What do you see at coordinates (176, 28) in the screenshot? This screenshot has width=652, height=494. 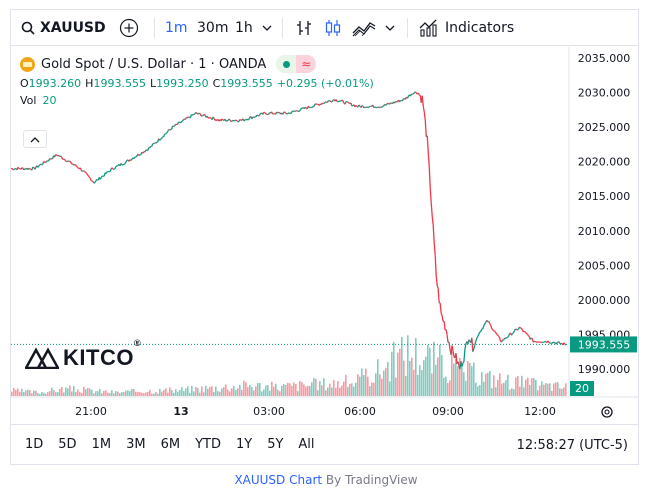 I see `interval-1m: 1m` at bounding box center [176, 28].